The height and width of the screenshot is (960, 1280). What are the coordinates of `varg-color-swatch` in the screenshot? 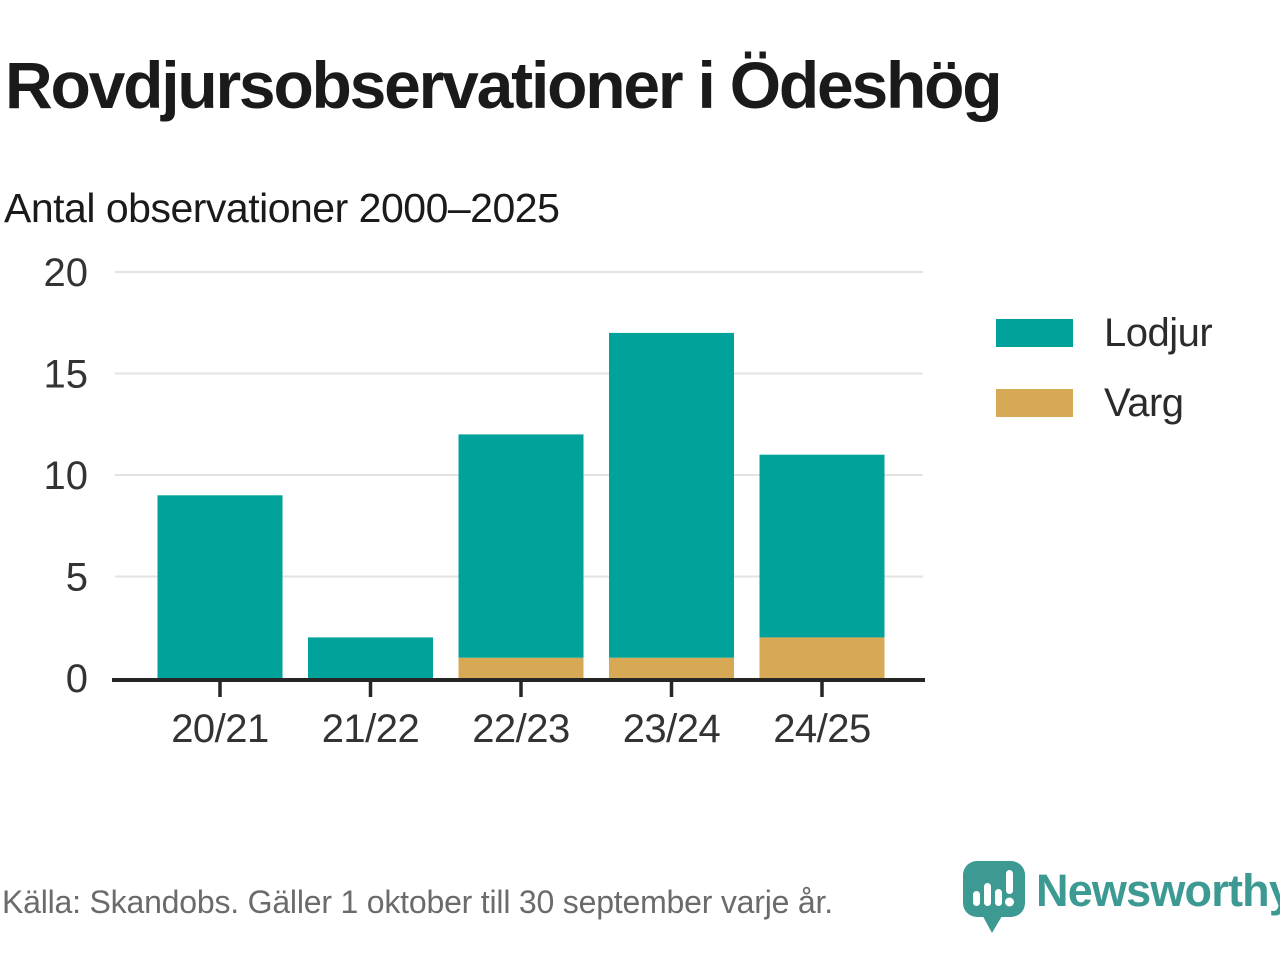 It's located at (1034, 403).